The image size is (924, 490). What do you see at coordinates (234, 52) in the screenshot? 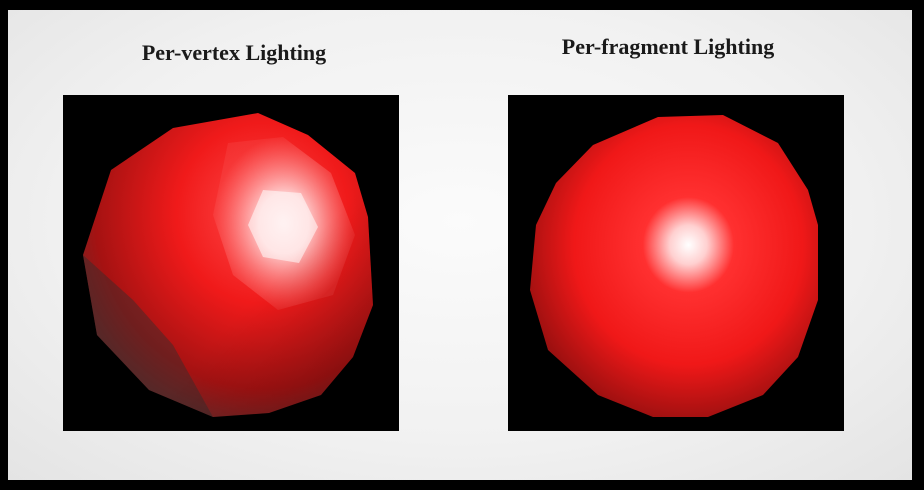
I see `per-vertex-title: Per-vertex Lighting` at bounding box center [234, 52].